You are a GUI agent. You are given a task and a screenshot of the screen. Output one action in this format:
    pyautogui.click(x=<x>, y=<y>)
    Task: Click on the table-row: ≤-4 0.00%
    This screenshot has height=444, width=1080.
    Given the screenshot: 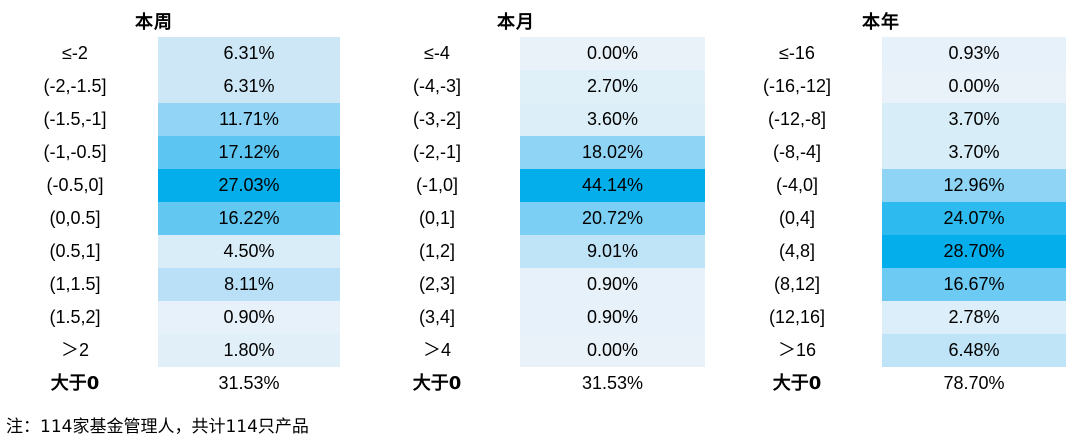 What is the action you would take?
    pyautogui.click(x=533, y=53)
    